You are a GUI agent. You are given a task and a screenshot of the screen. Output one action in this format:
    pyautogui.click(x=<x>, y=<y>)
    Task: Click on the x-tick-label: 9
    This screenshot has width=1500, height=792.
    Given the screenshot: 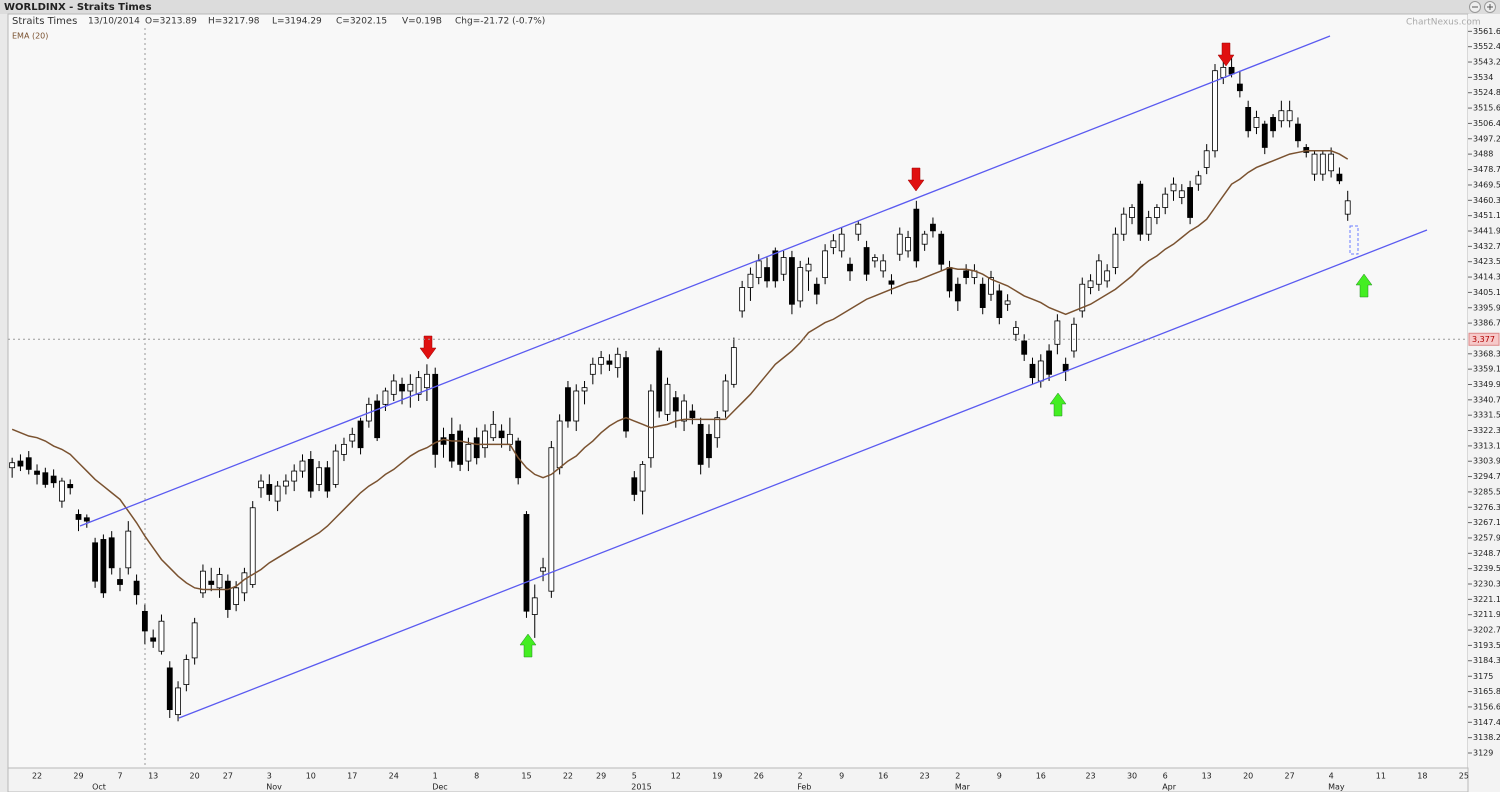 What is the action you would take?
    pyautogui.click(x=999, y=776)
    